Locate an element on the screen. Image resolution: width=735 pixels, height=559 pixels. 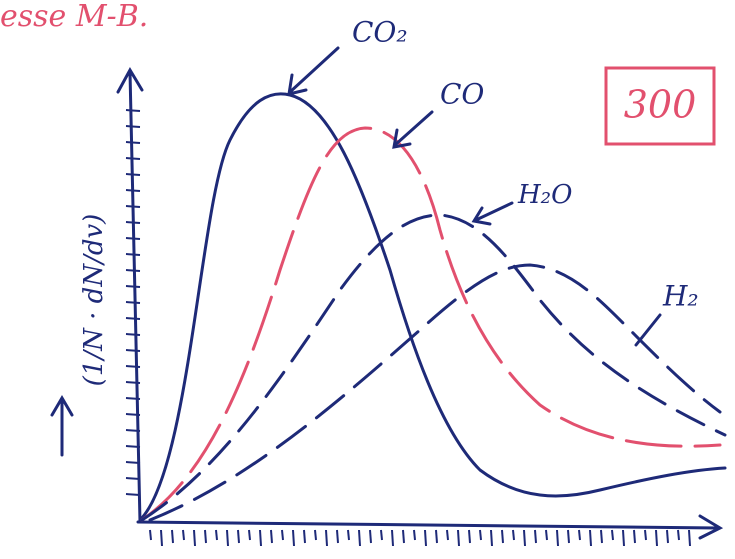
y-label: (1/N · dN/dv) is located at coordinates (94, 300).